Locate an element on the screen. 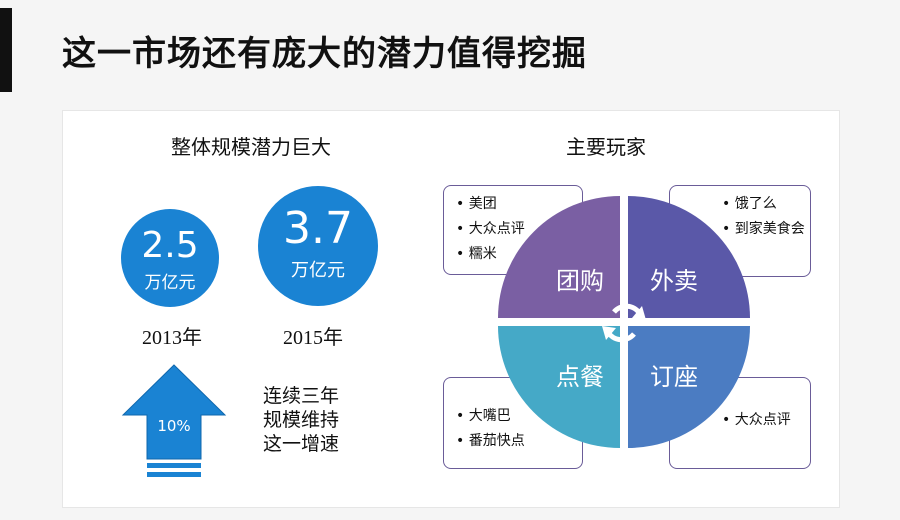 The image size is (900, 520). growth-rate-label: 10% is located at coordinates (174, 426).